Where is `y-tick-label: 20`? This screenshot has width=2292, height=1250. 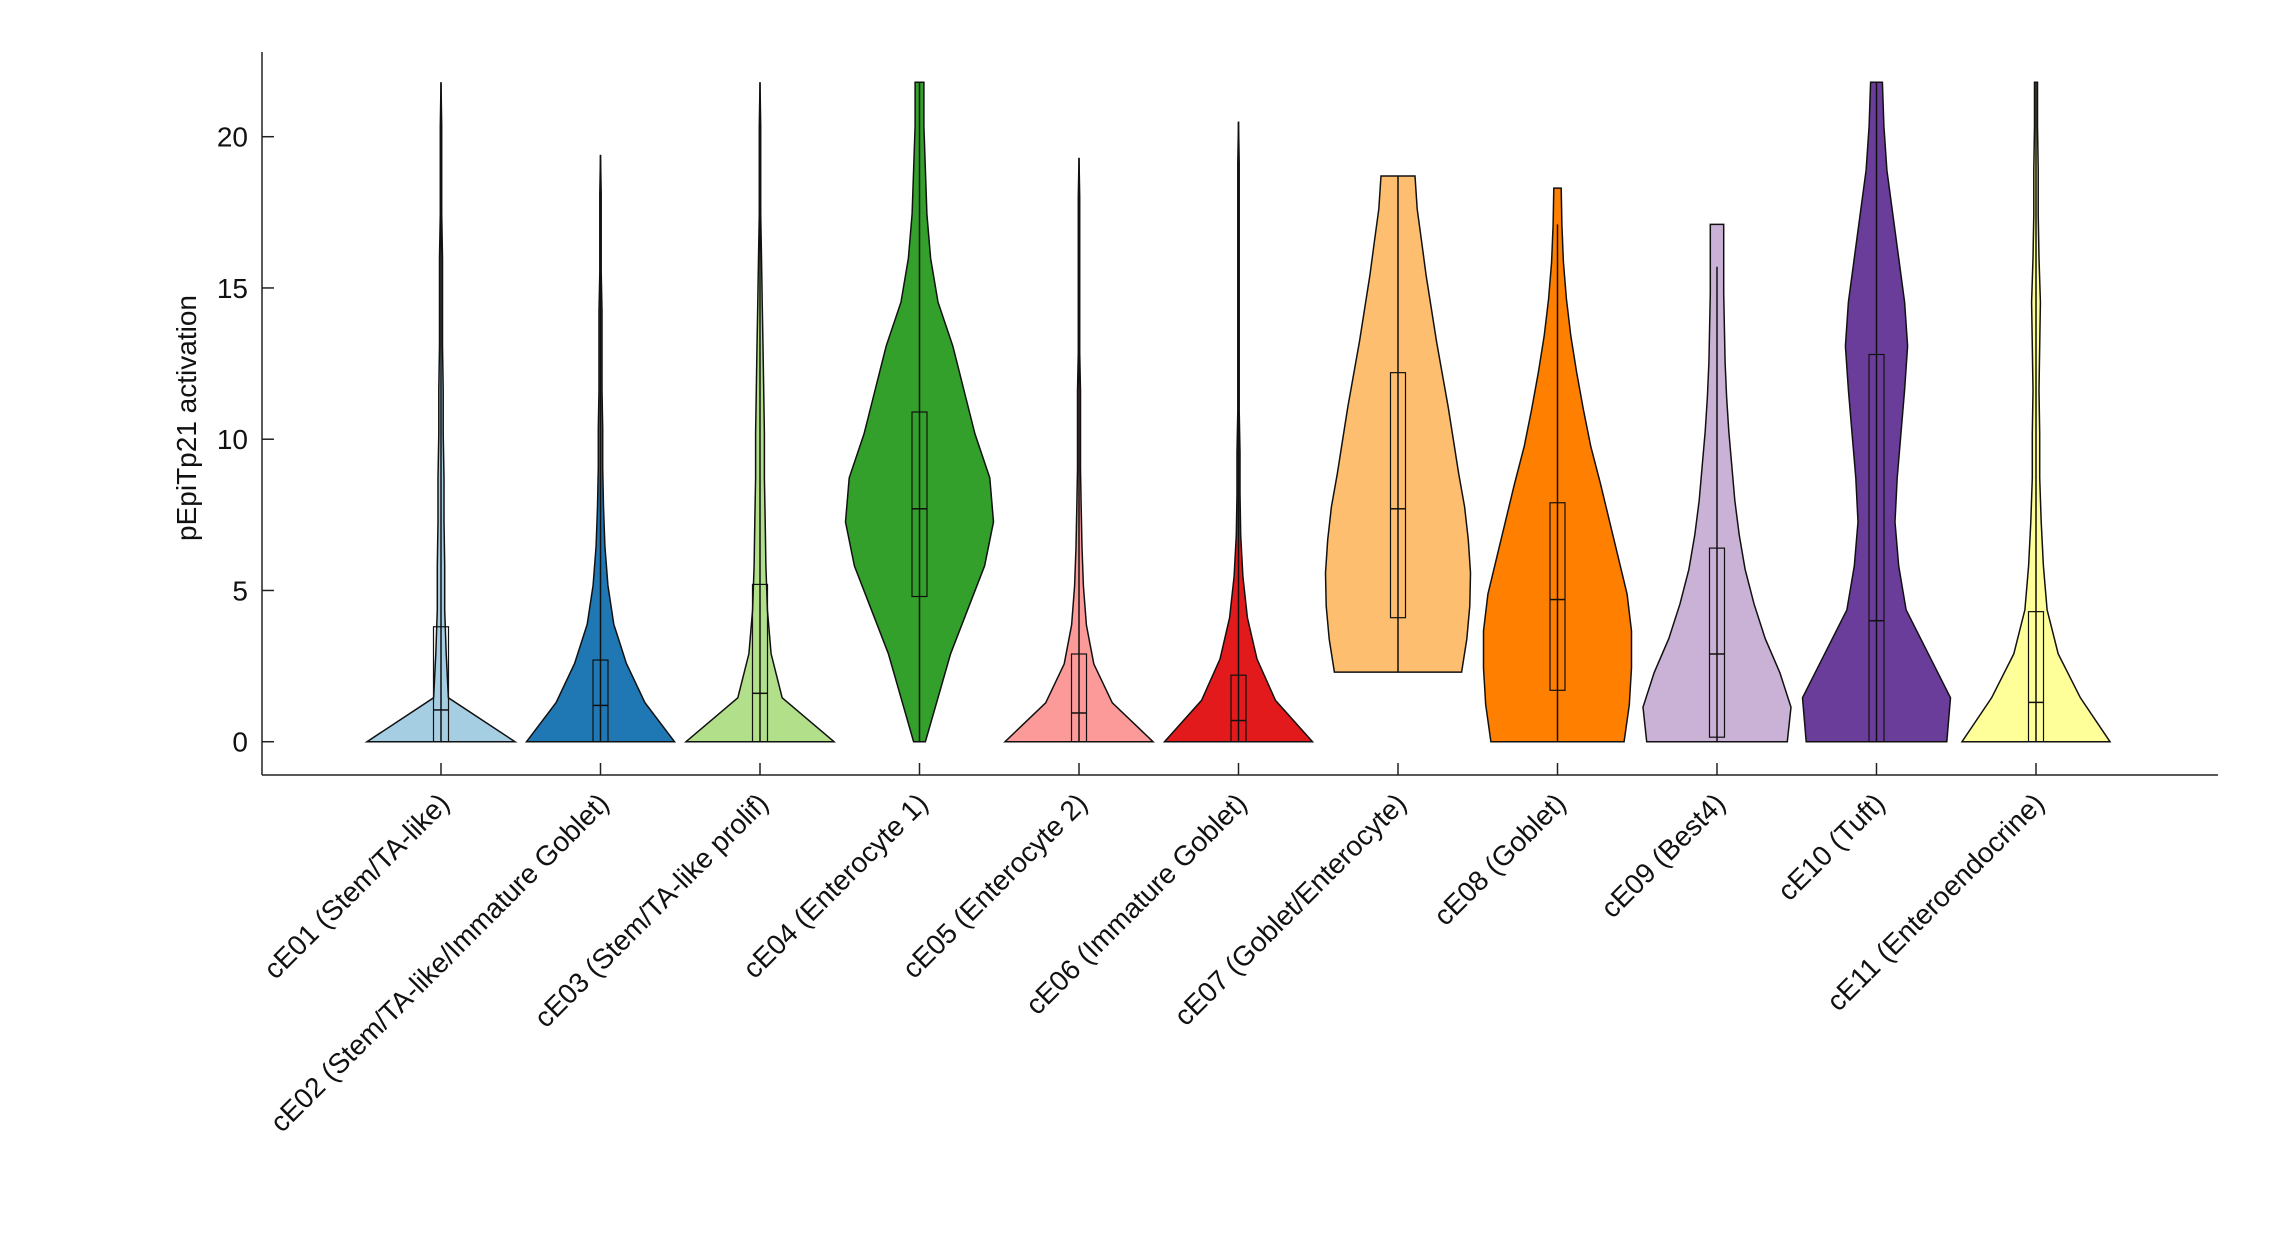 y-tick-label: 20 is located at coordinates (232, 137).